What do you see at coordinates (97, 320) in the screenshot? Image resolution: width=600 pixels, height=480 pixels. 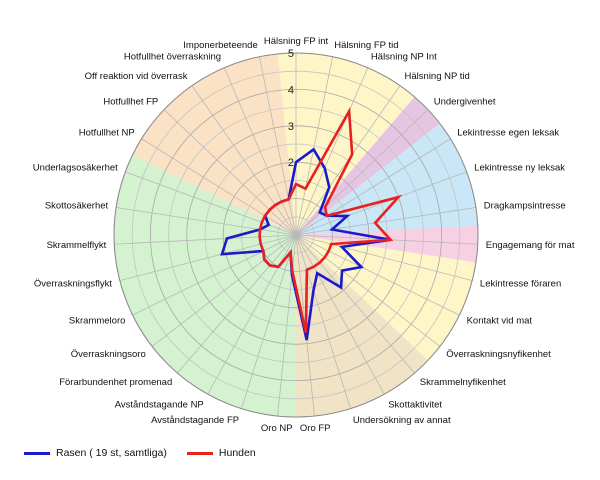 I see `category-label: Skrammeloro` at bounding box center [97, 320].